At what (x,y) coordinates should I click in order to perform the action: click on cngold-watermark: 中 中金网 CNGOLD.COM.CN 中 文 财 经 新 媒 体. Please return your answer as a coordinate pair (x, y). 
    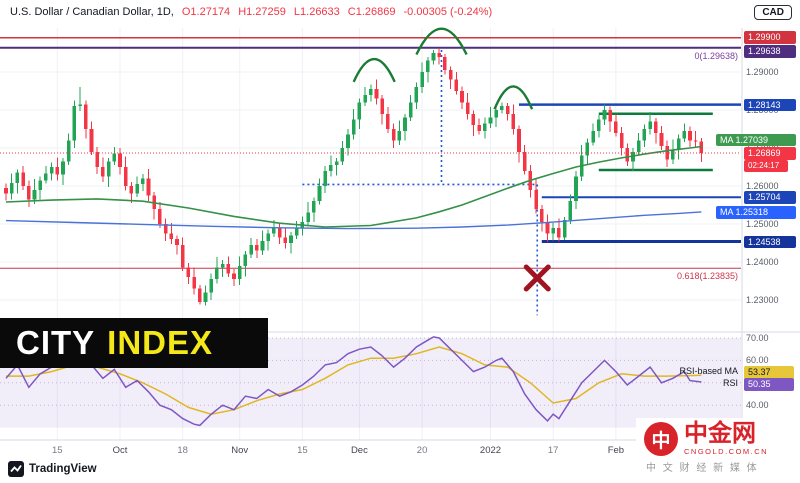
    Looking at the image, I should click on (718, 450).